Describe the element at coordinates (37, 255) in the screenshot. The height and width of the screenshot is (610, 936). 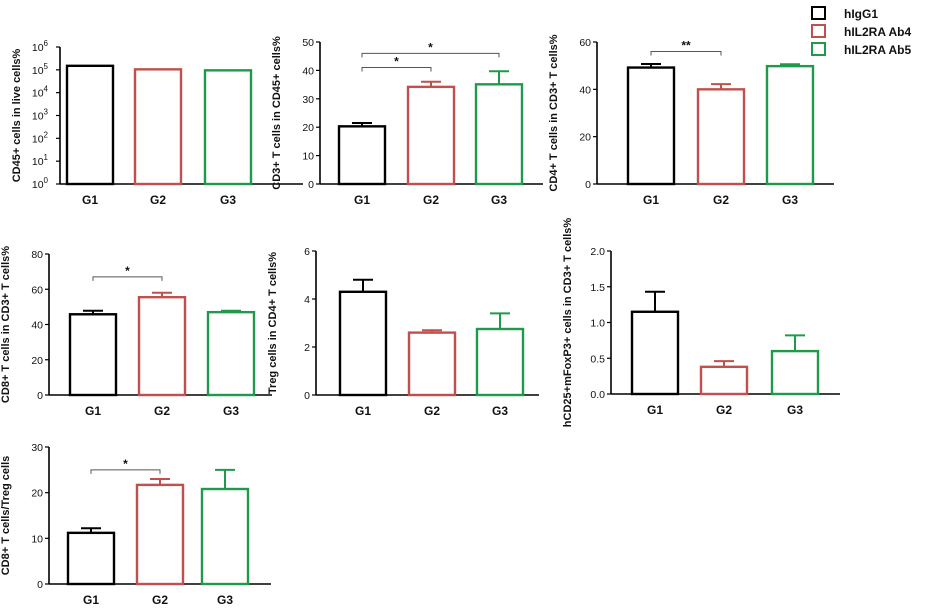
I see `y-tick-label: 80` at that location.